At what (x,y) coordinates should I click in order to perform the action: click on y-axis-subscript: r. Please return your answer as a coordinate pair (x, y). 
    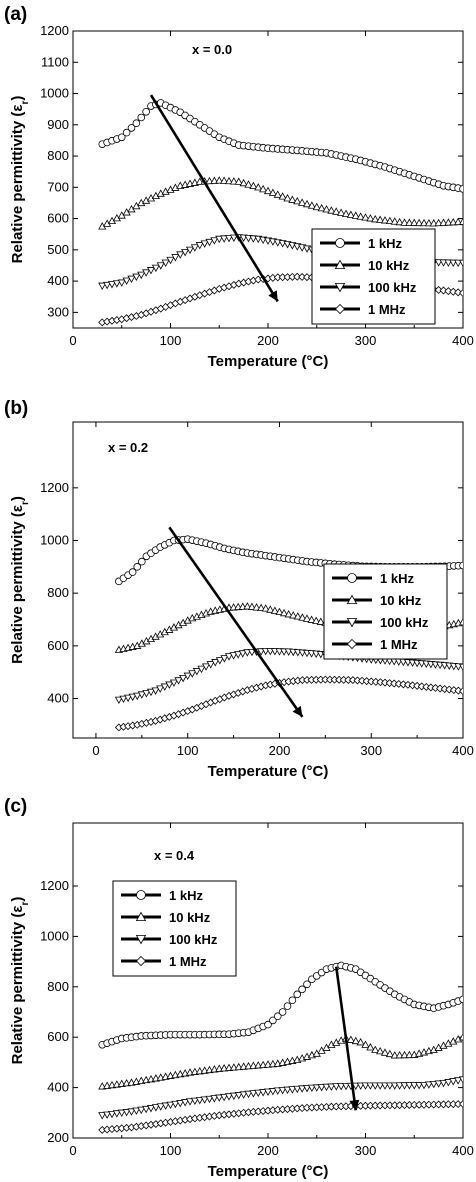
    Looking at the image, I should click on (25, 503).